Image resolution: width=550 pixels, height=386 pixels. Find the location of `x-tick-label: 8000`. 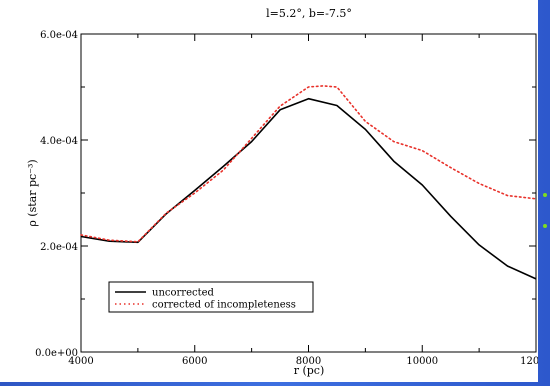

x-tick-label: 8000 is located at coordinates (308, 361).